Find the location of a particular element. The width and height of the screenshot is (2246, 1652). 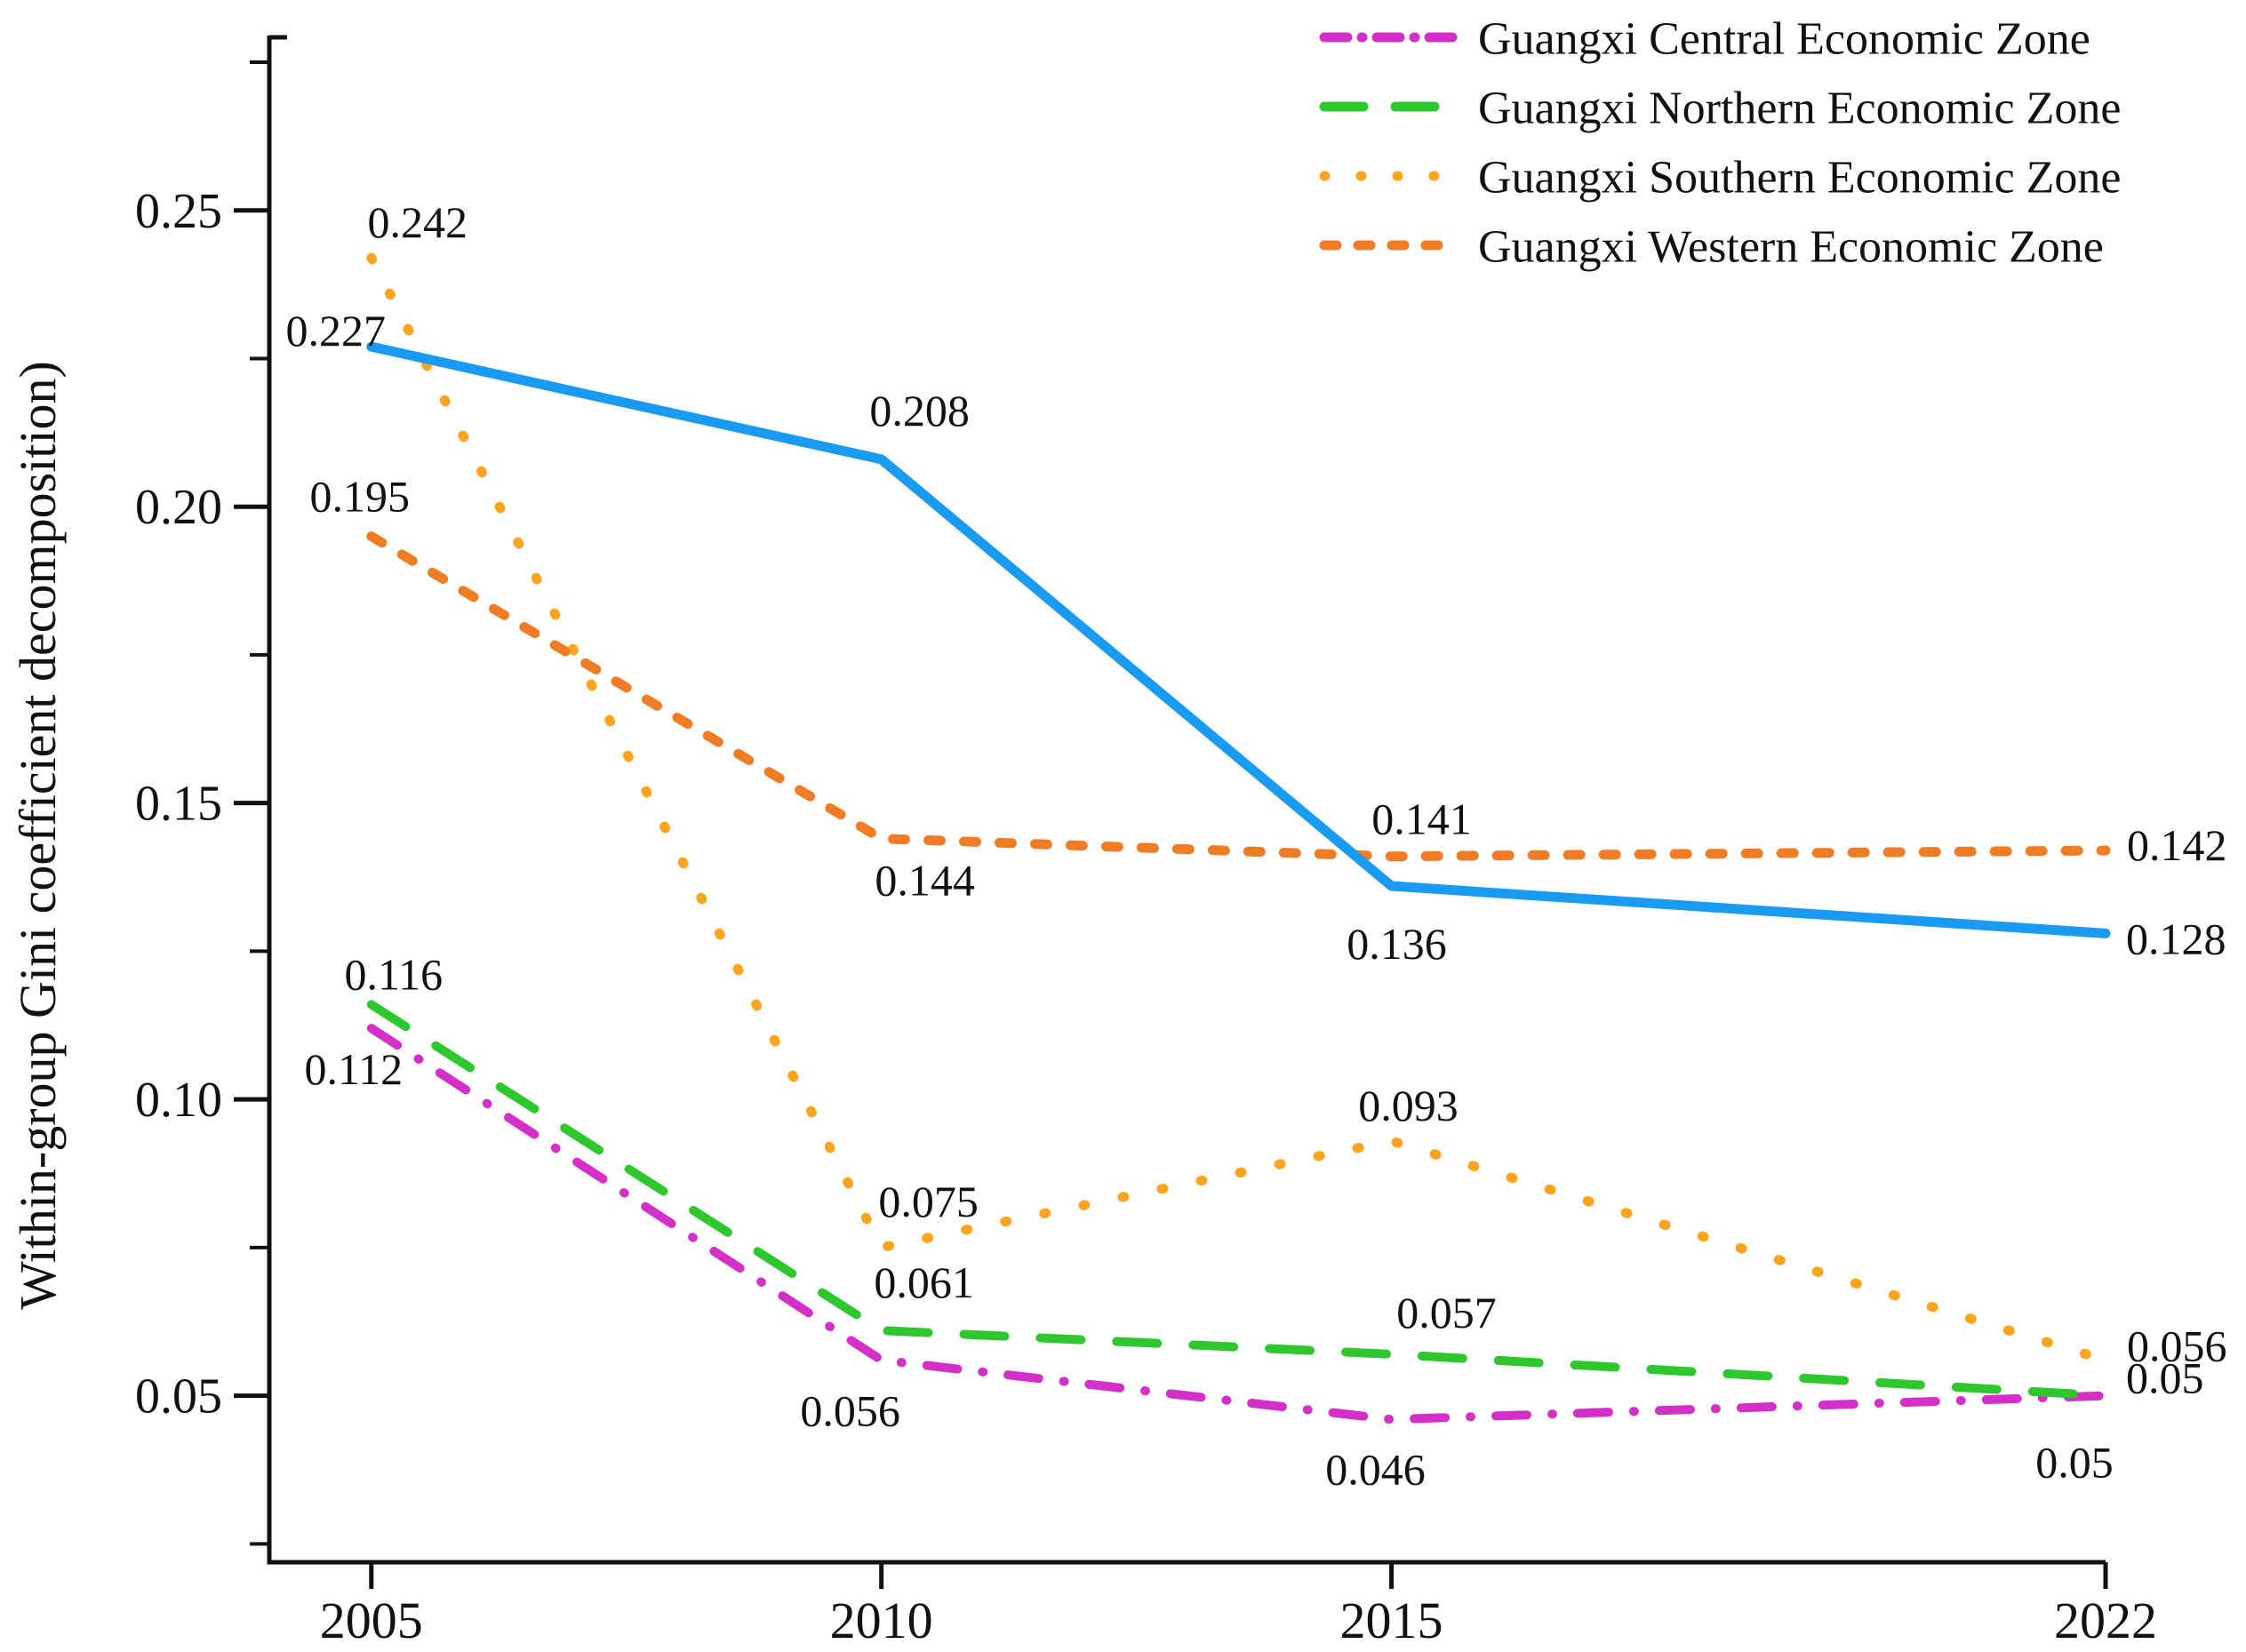

data-label-southern-2015: 0.093 is located at coordinates (1409, 1105).